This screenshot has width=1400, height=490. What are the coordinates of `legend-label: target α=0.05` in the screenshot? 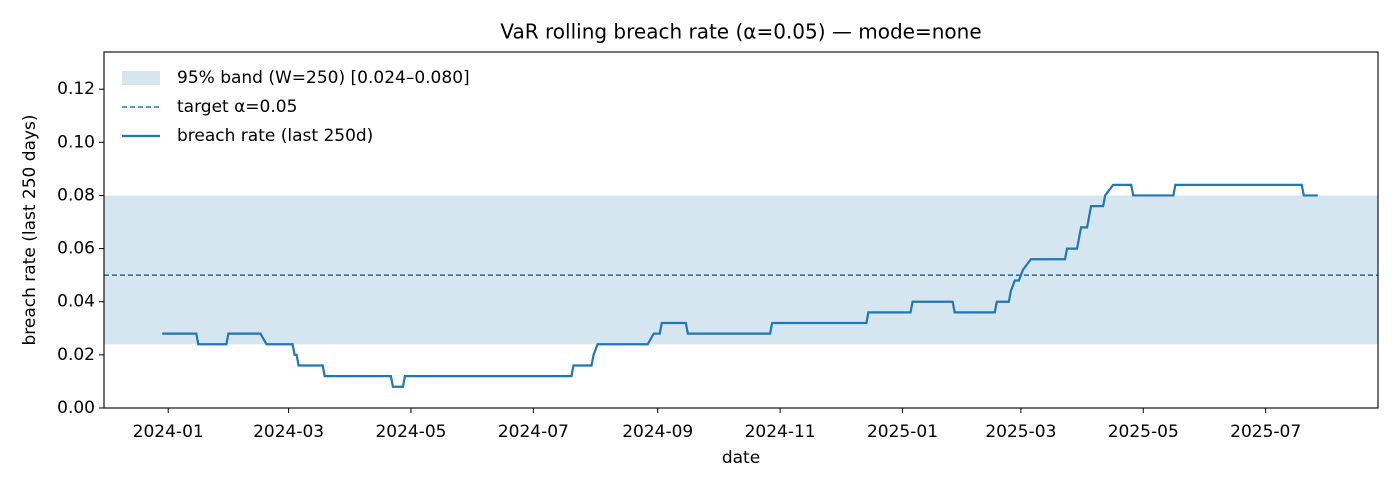 It's located at (237, 107).